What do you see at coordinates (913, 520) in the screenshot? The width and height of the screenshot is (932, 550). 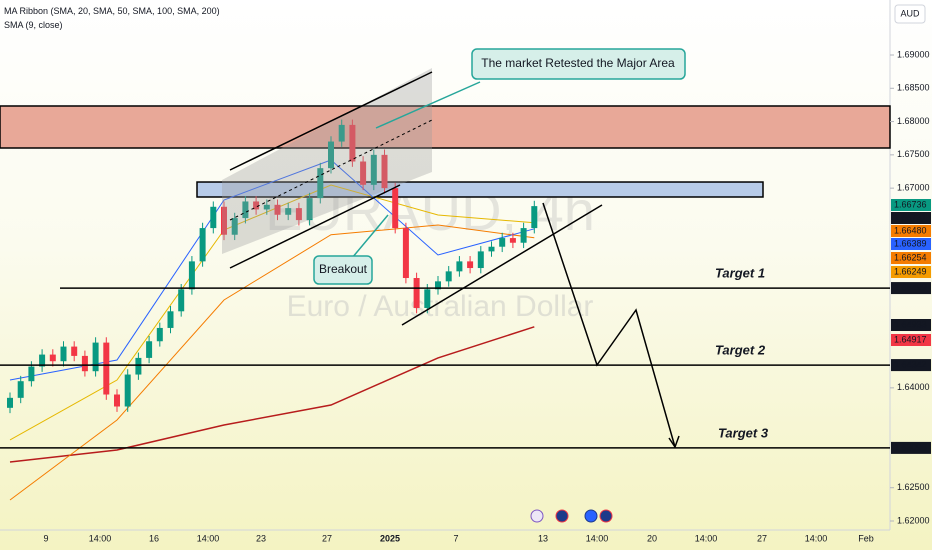 I see `y-tick-label: 1.62000` at bounding box center [913, 520].